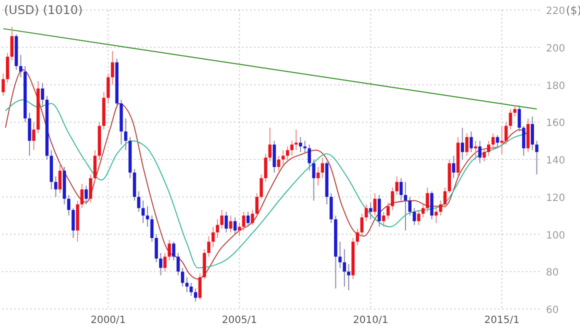 This screenshot has height=328, width=580. Describe the element at coordinates (240, 320) in the screenshot. I see `x-tick-label: 2005/1` at that location.